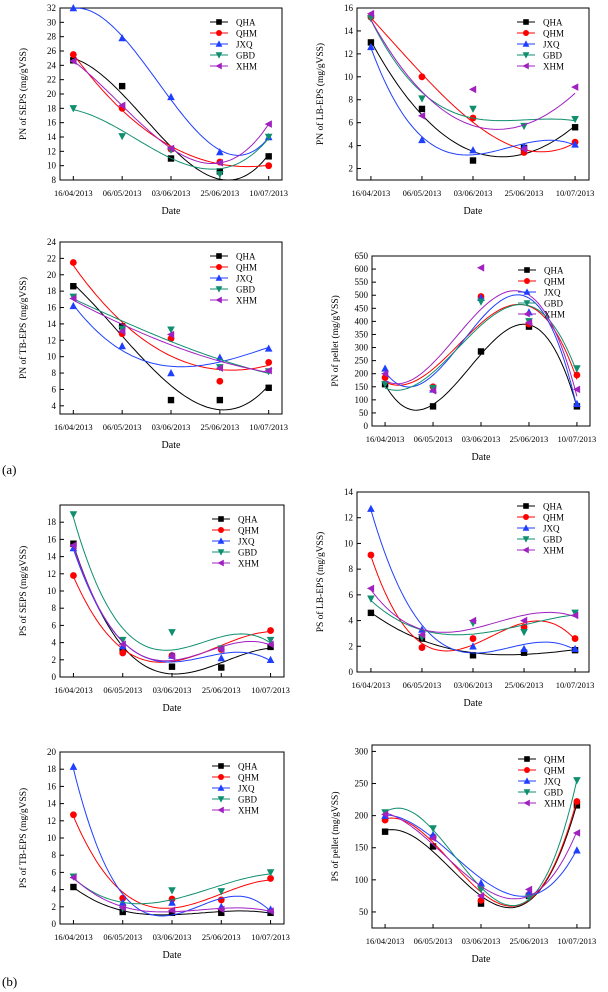 The width and height of the screenshot is (608, 992). What do you see at coordinates (362, 334) in the screenshot?
I see `y-tick-label: 350` at bounding box center [362, 334].